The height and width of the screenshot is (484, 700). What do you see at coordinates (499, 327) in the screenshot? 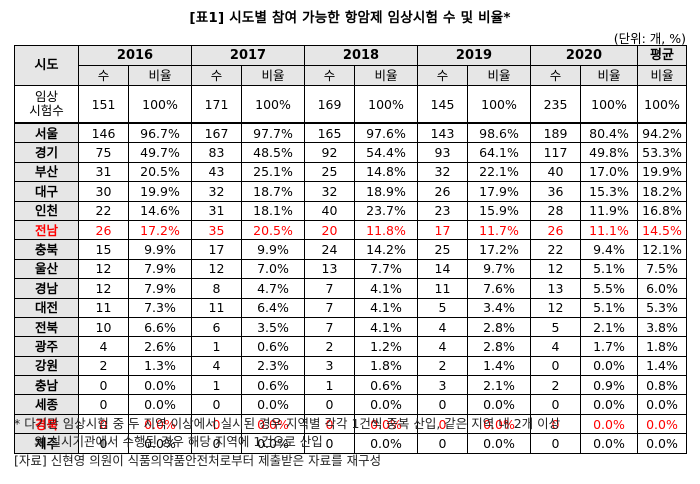
I see `table-cell: 2.8%` at bounding box center [499, 327].